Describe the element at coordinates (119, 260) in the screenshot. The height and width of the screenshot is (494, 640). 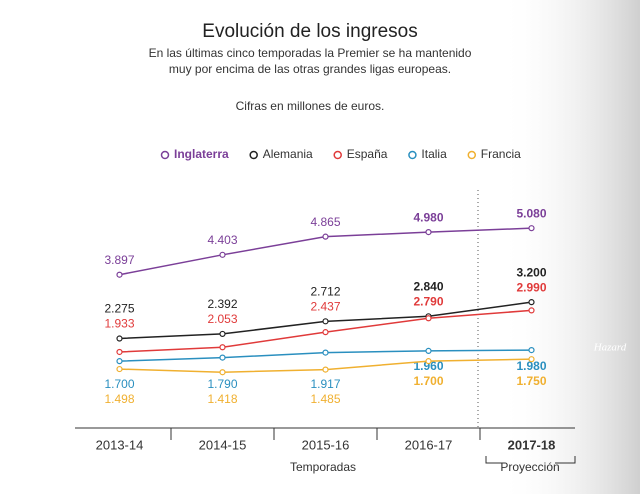
I see `value-label: 3.897` at that location.